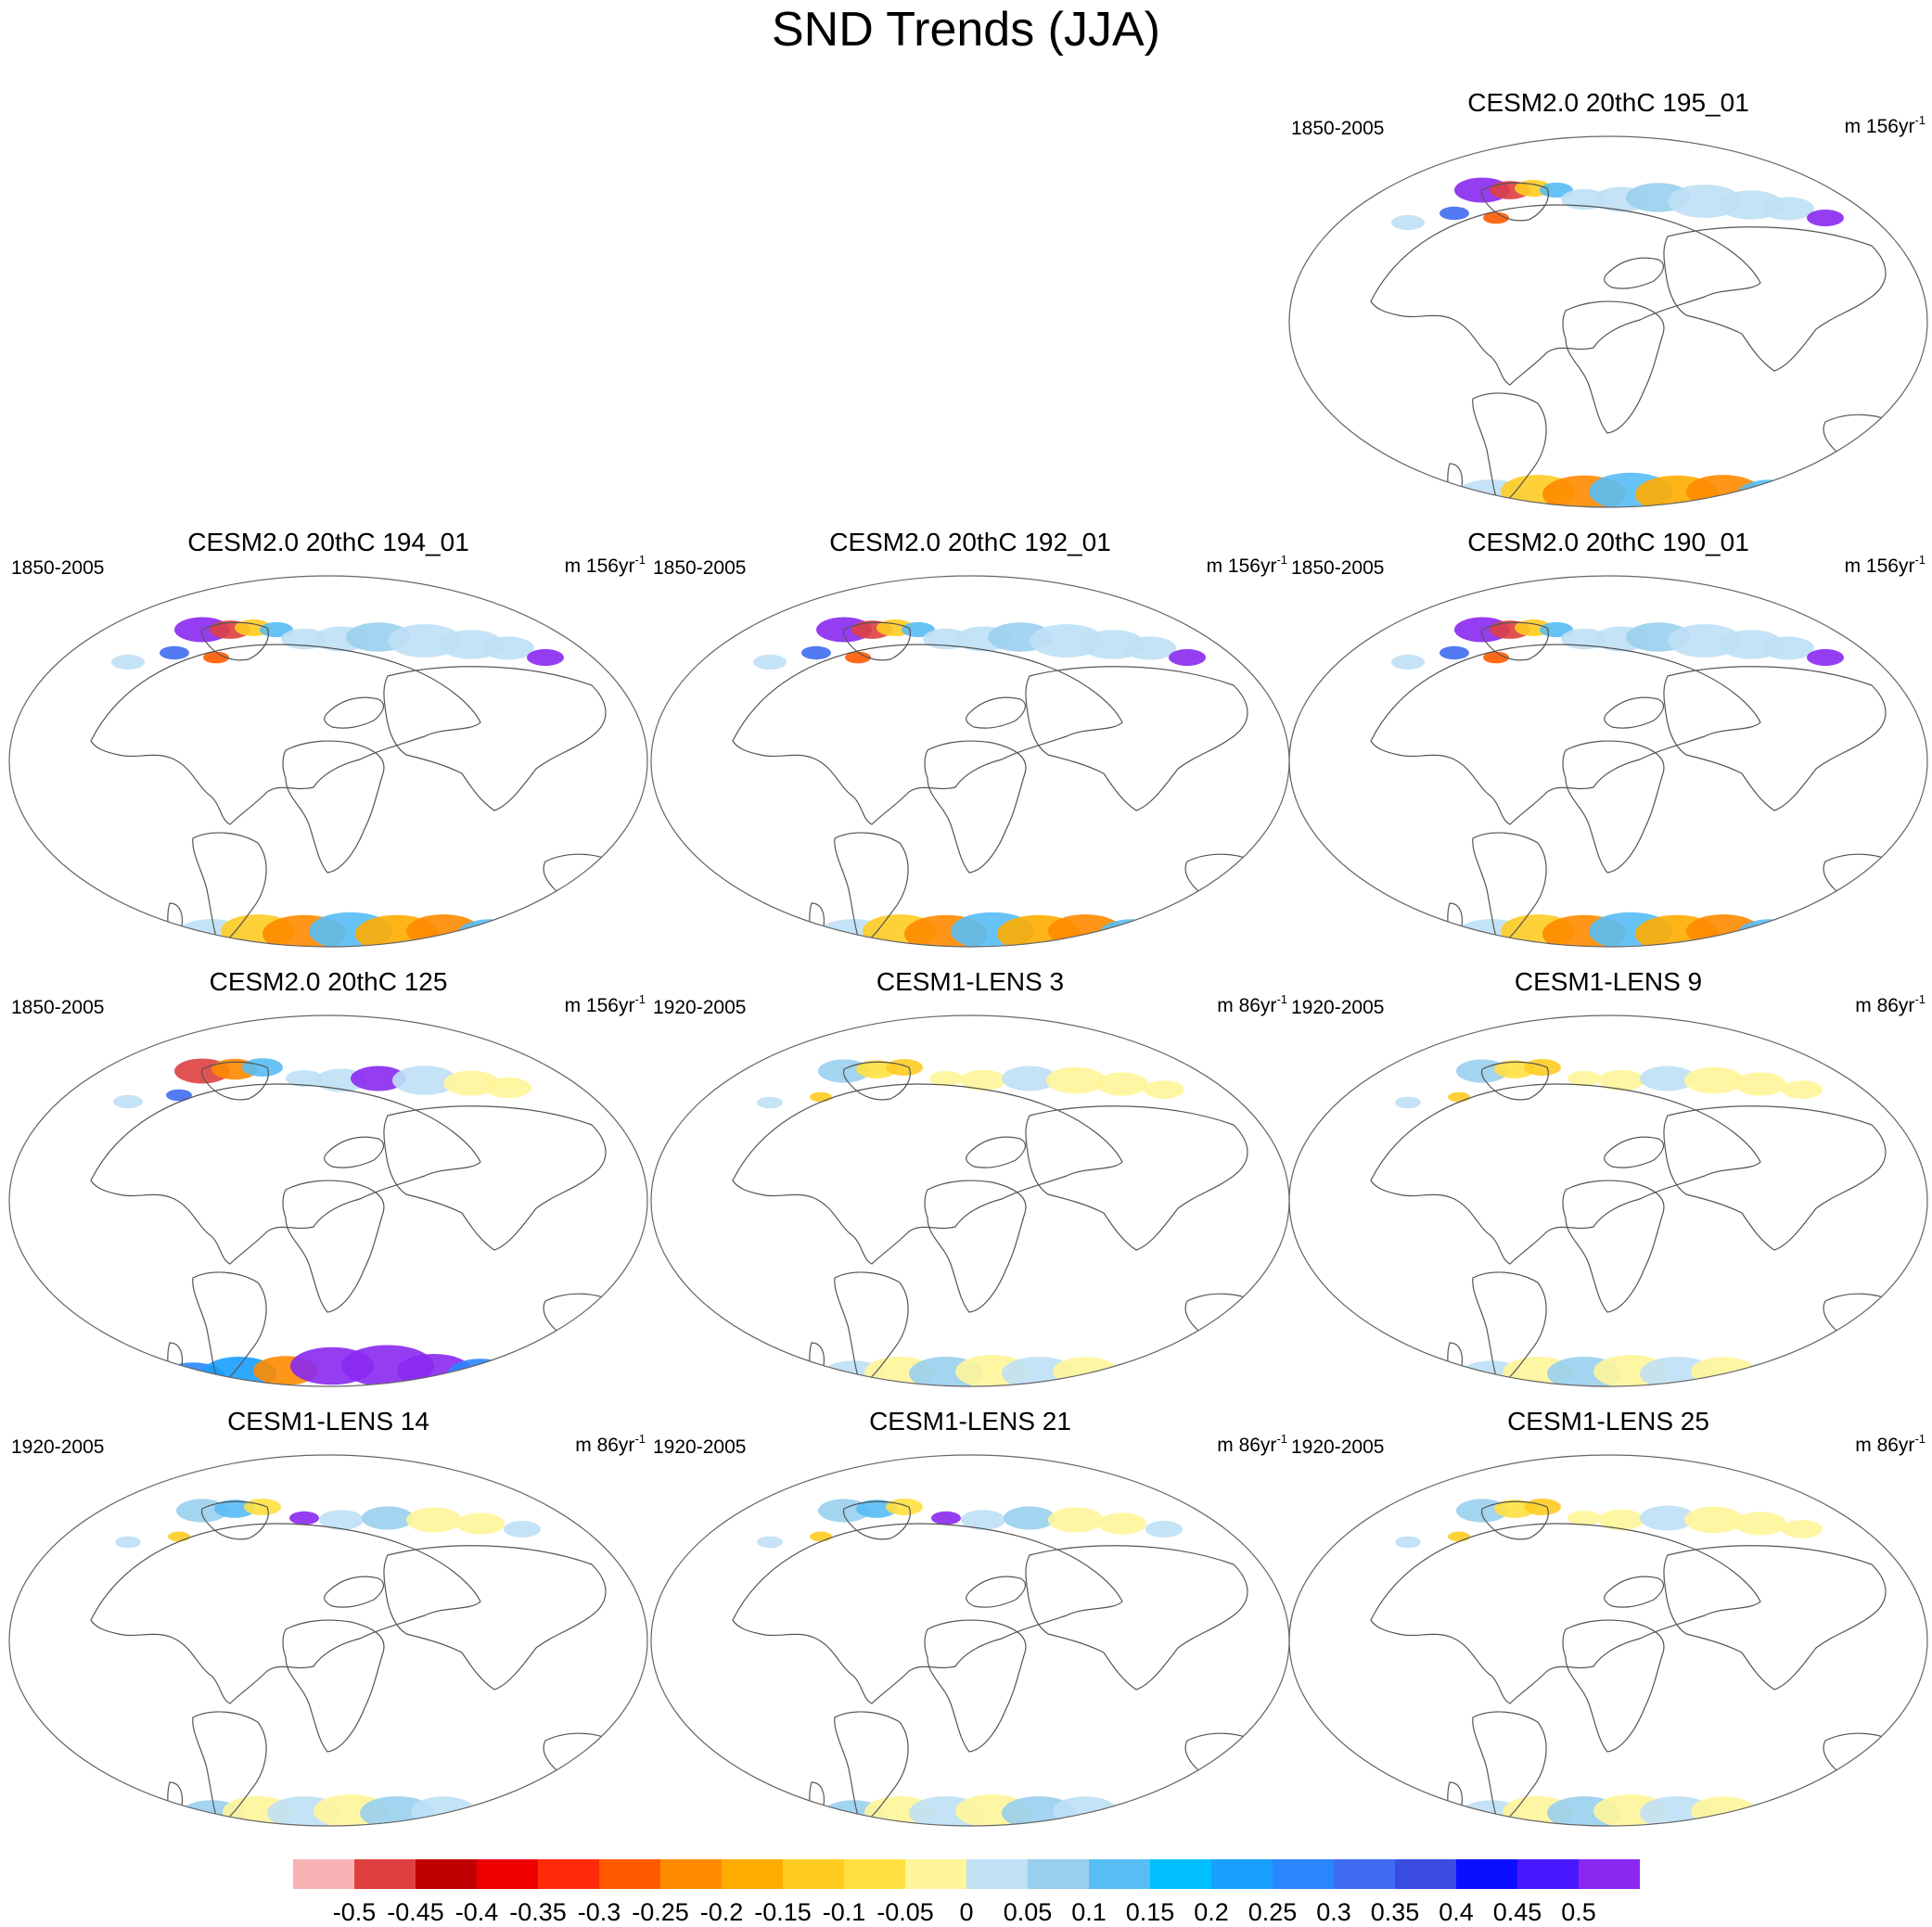 This screenshot has width=1932, height=1927. I want to click on panel-title: CESM1-LENS 9, so click(1608, 981).